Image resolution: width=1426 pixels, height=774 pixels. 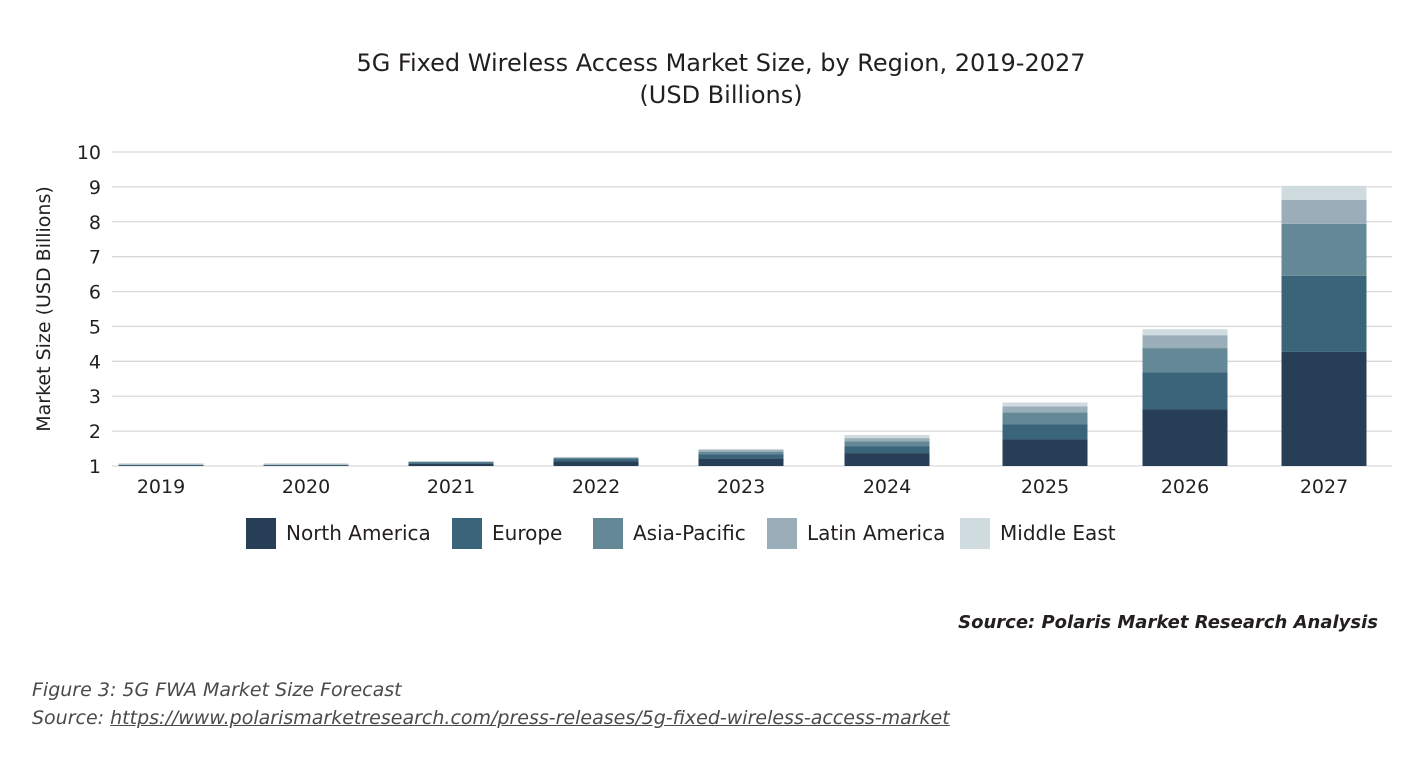 What do you see at coordinates (358, 533) in the screenshot?
I see `legend-label: North America` at bounding box center [358, 533].